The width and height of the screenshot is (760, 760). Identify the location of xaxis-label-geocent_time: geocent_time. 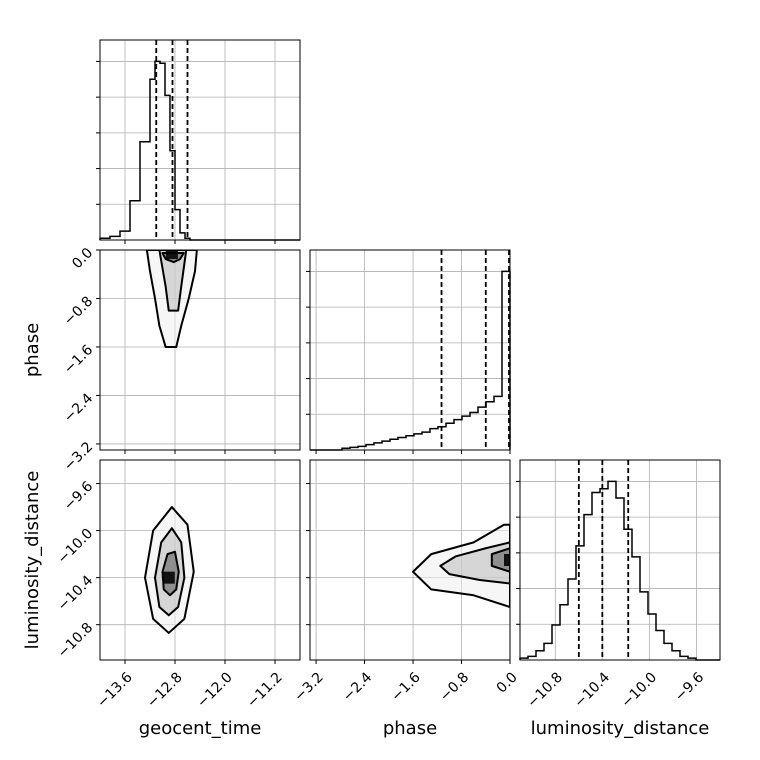
(200, 728).